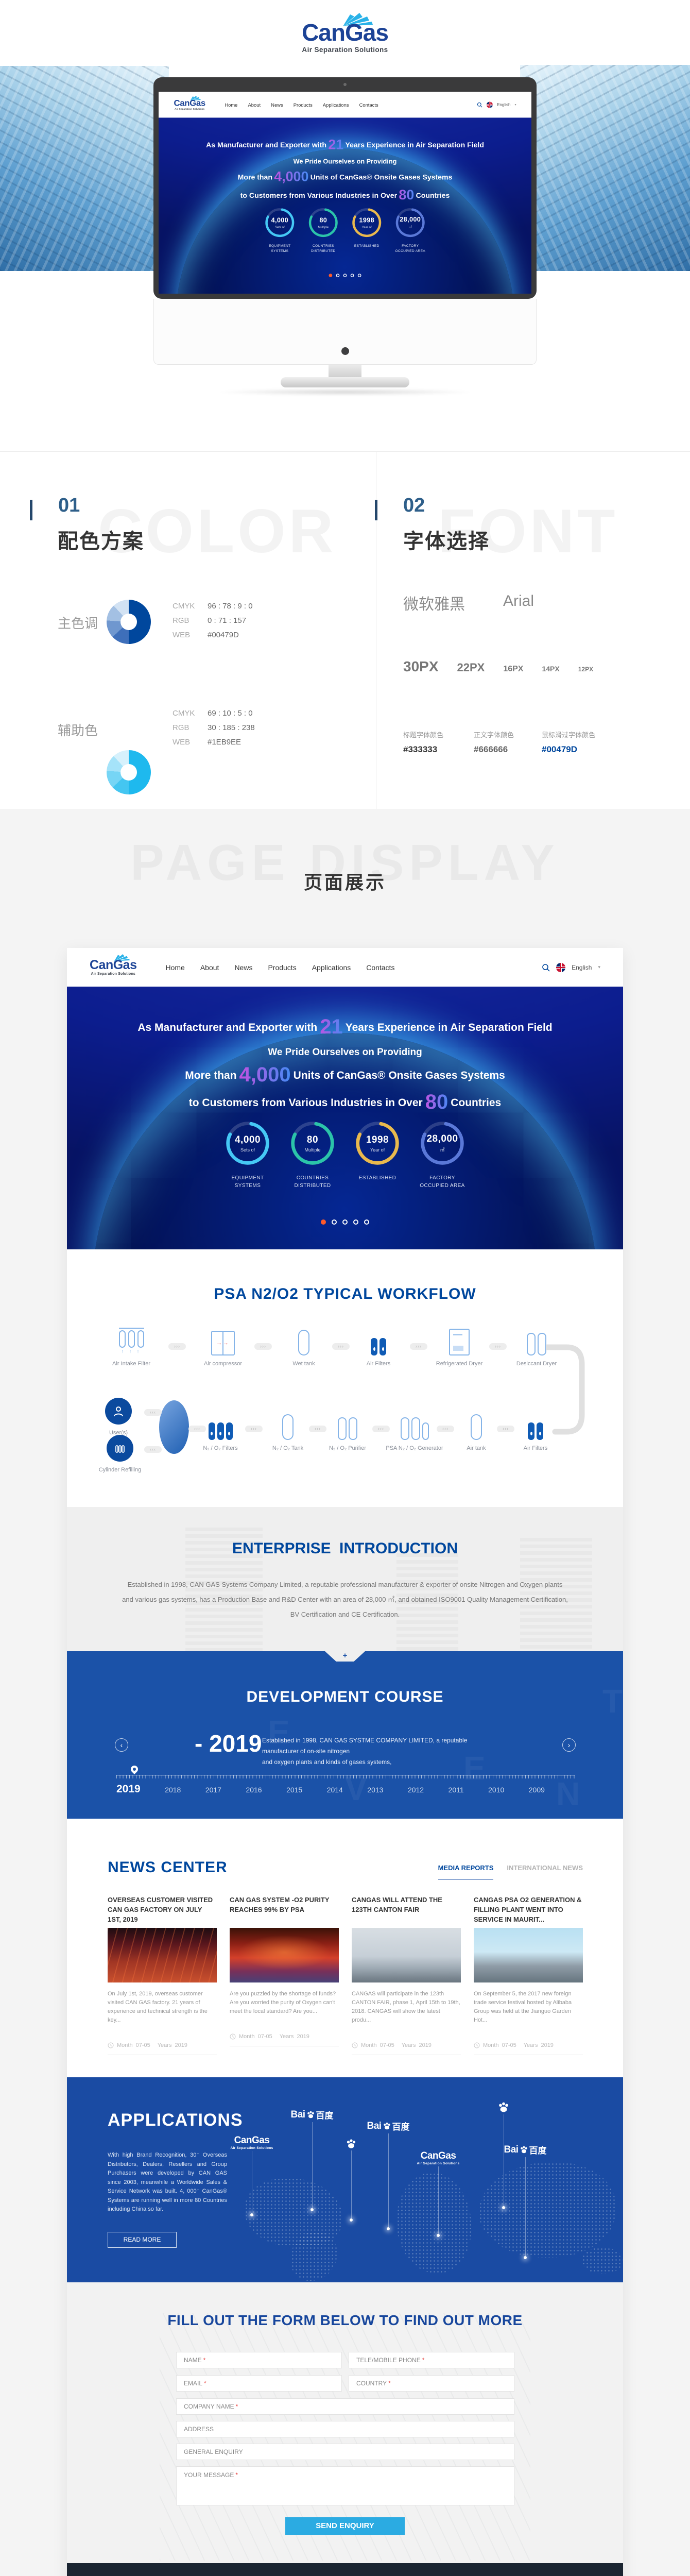 The width and height of the screenshot is (690, 2576). I want to click on news-image, so click(162, 1955).